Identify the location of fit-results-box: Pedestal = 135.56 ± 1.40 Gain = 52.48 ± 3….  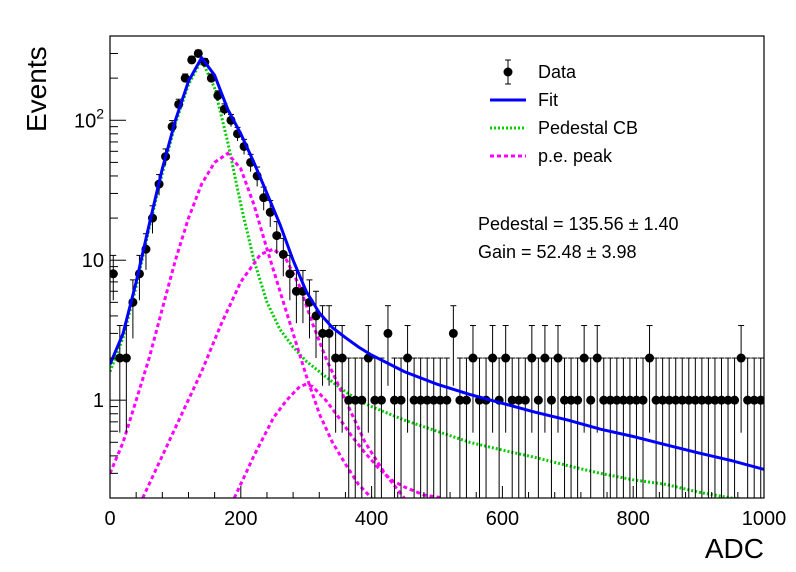
(578, 238).